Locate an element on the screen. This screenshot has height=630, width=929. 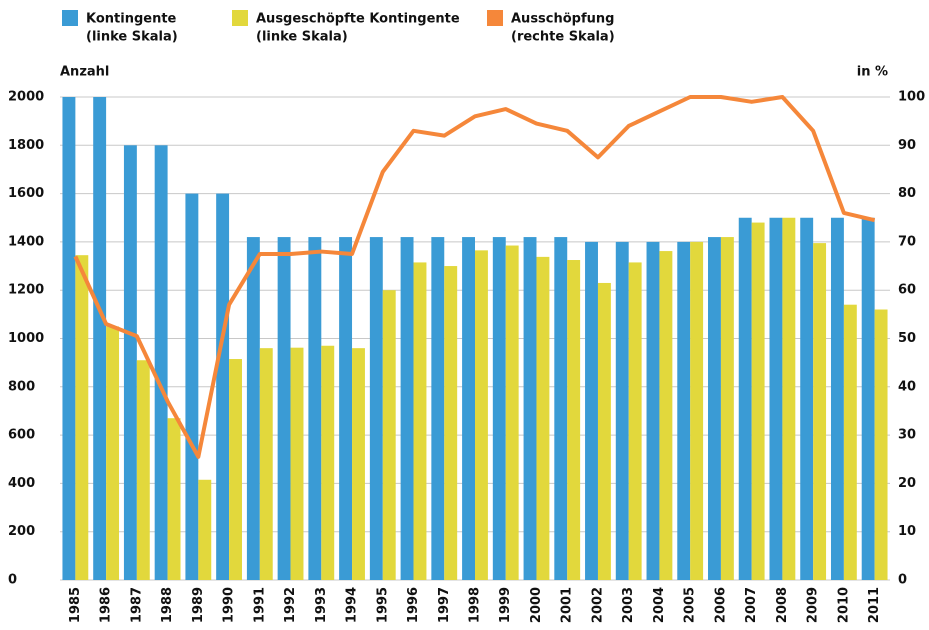
x-tick-label: 2011 is located at coordinates (874, 605).